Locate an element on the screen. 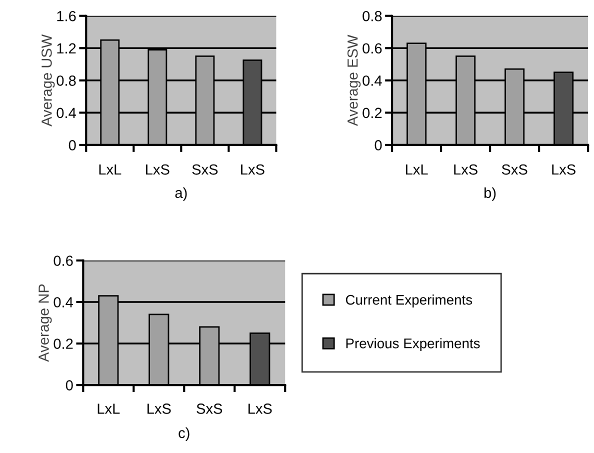  y-axis-title: Average NP is located at coordinates (45, 323).